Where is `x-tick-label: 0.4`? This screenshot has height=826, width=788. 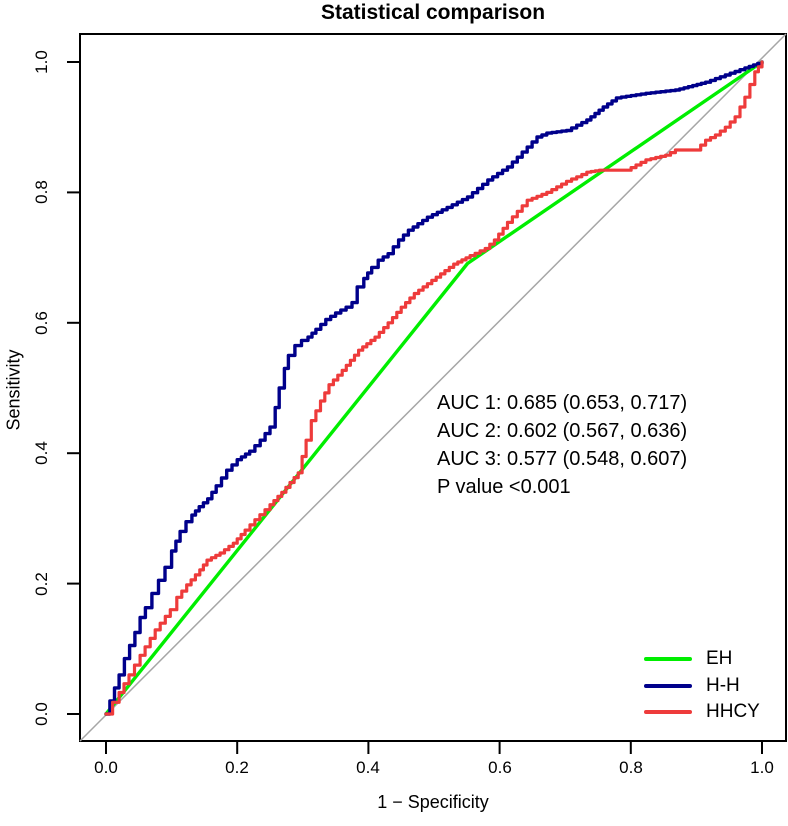
x-tick-label: 0.4 is located at coordinates (368, 767).